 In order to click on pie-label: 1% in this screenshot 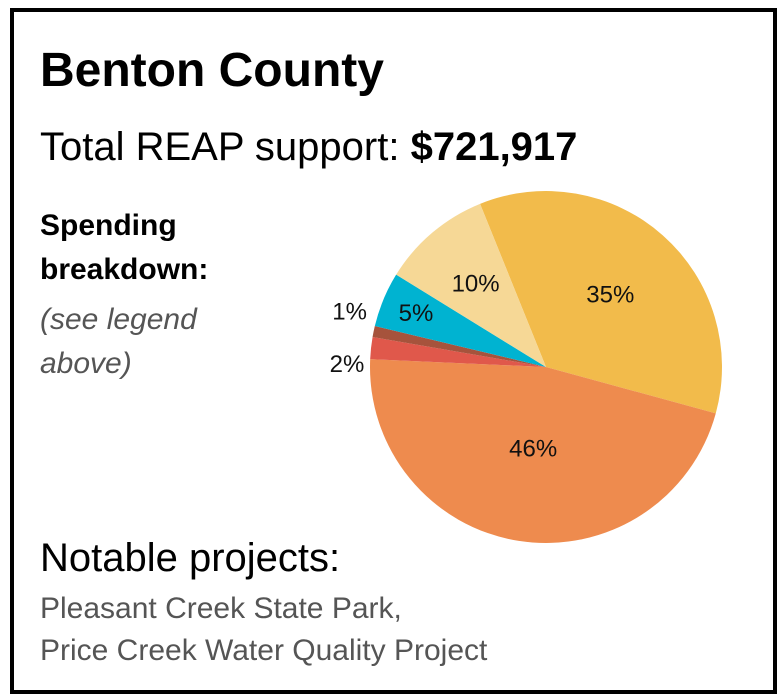, I will do `click(349, 312)`.